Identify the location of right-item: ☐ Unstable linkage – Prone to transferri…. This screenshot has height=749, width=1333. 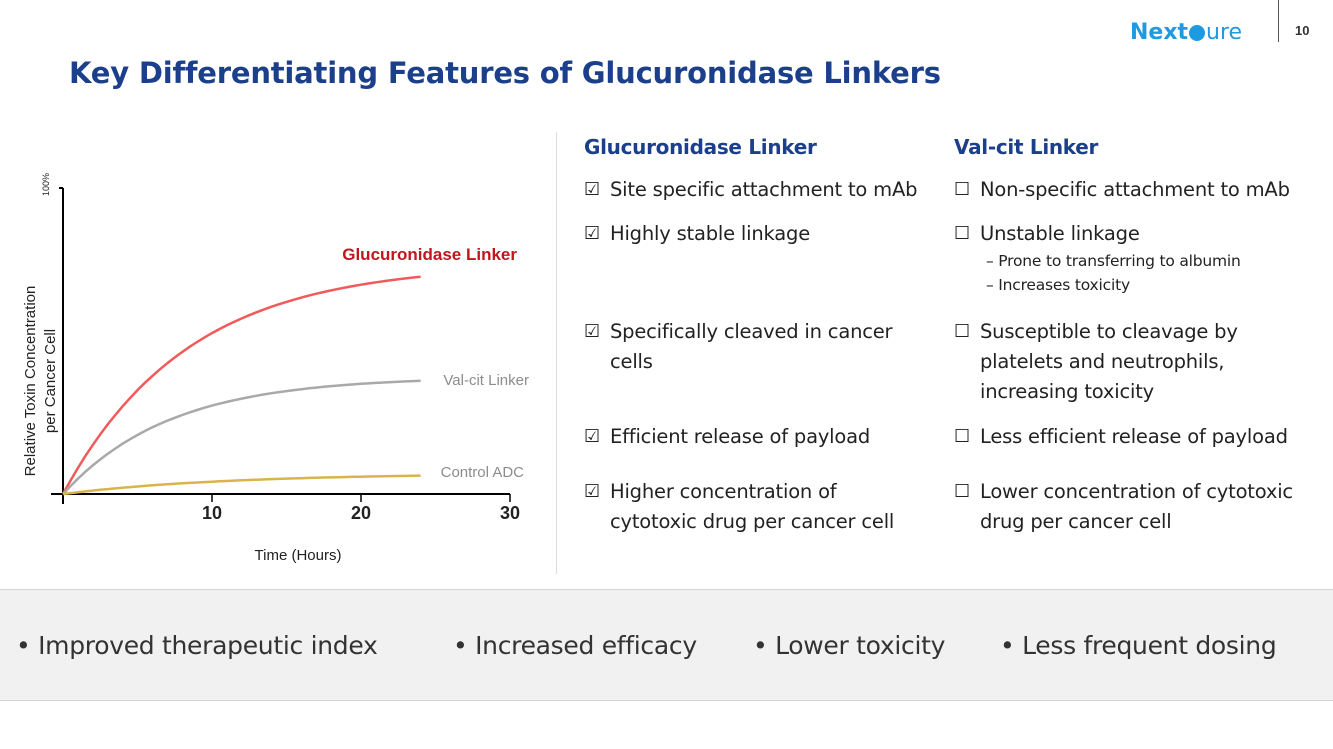
(1097, 258).